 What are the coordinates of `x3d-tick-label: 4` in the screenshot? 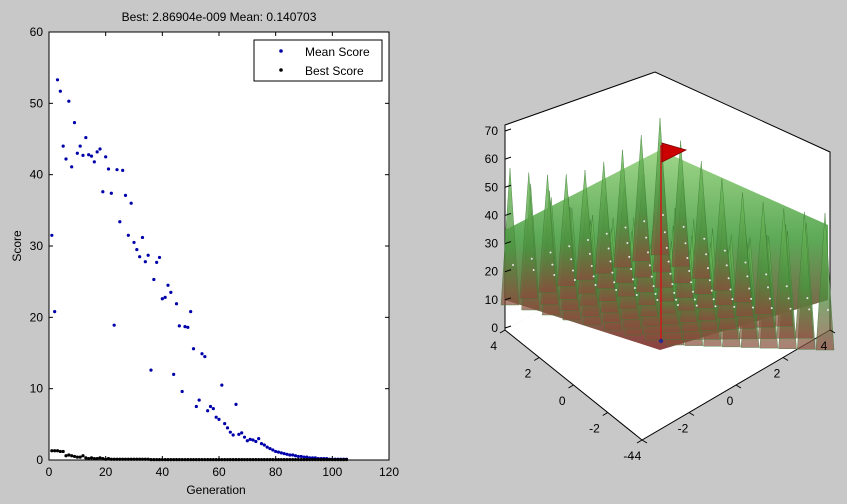 It's located at (824, 346).